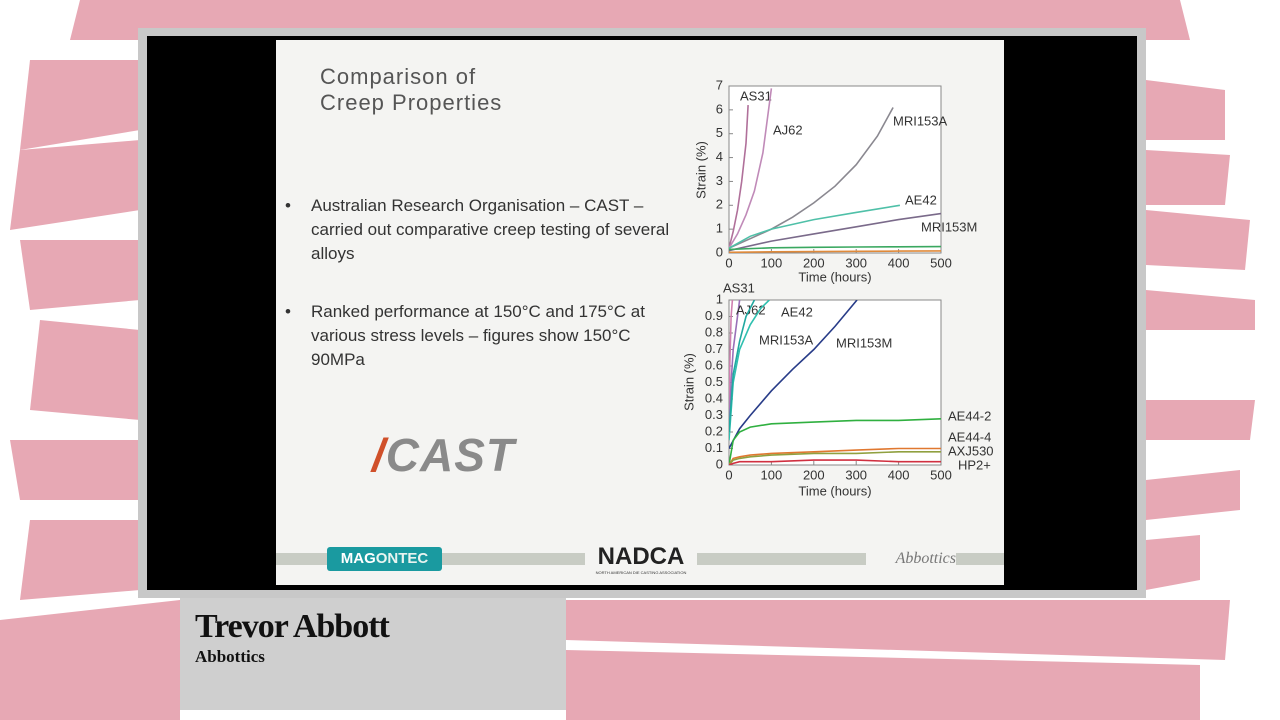  Describe the element at coordinates (719, 156) in the screenshot. I see `y-tick-label: 4` at that location.